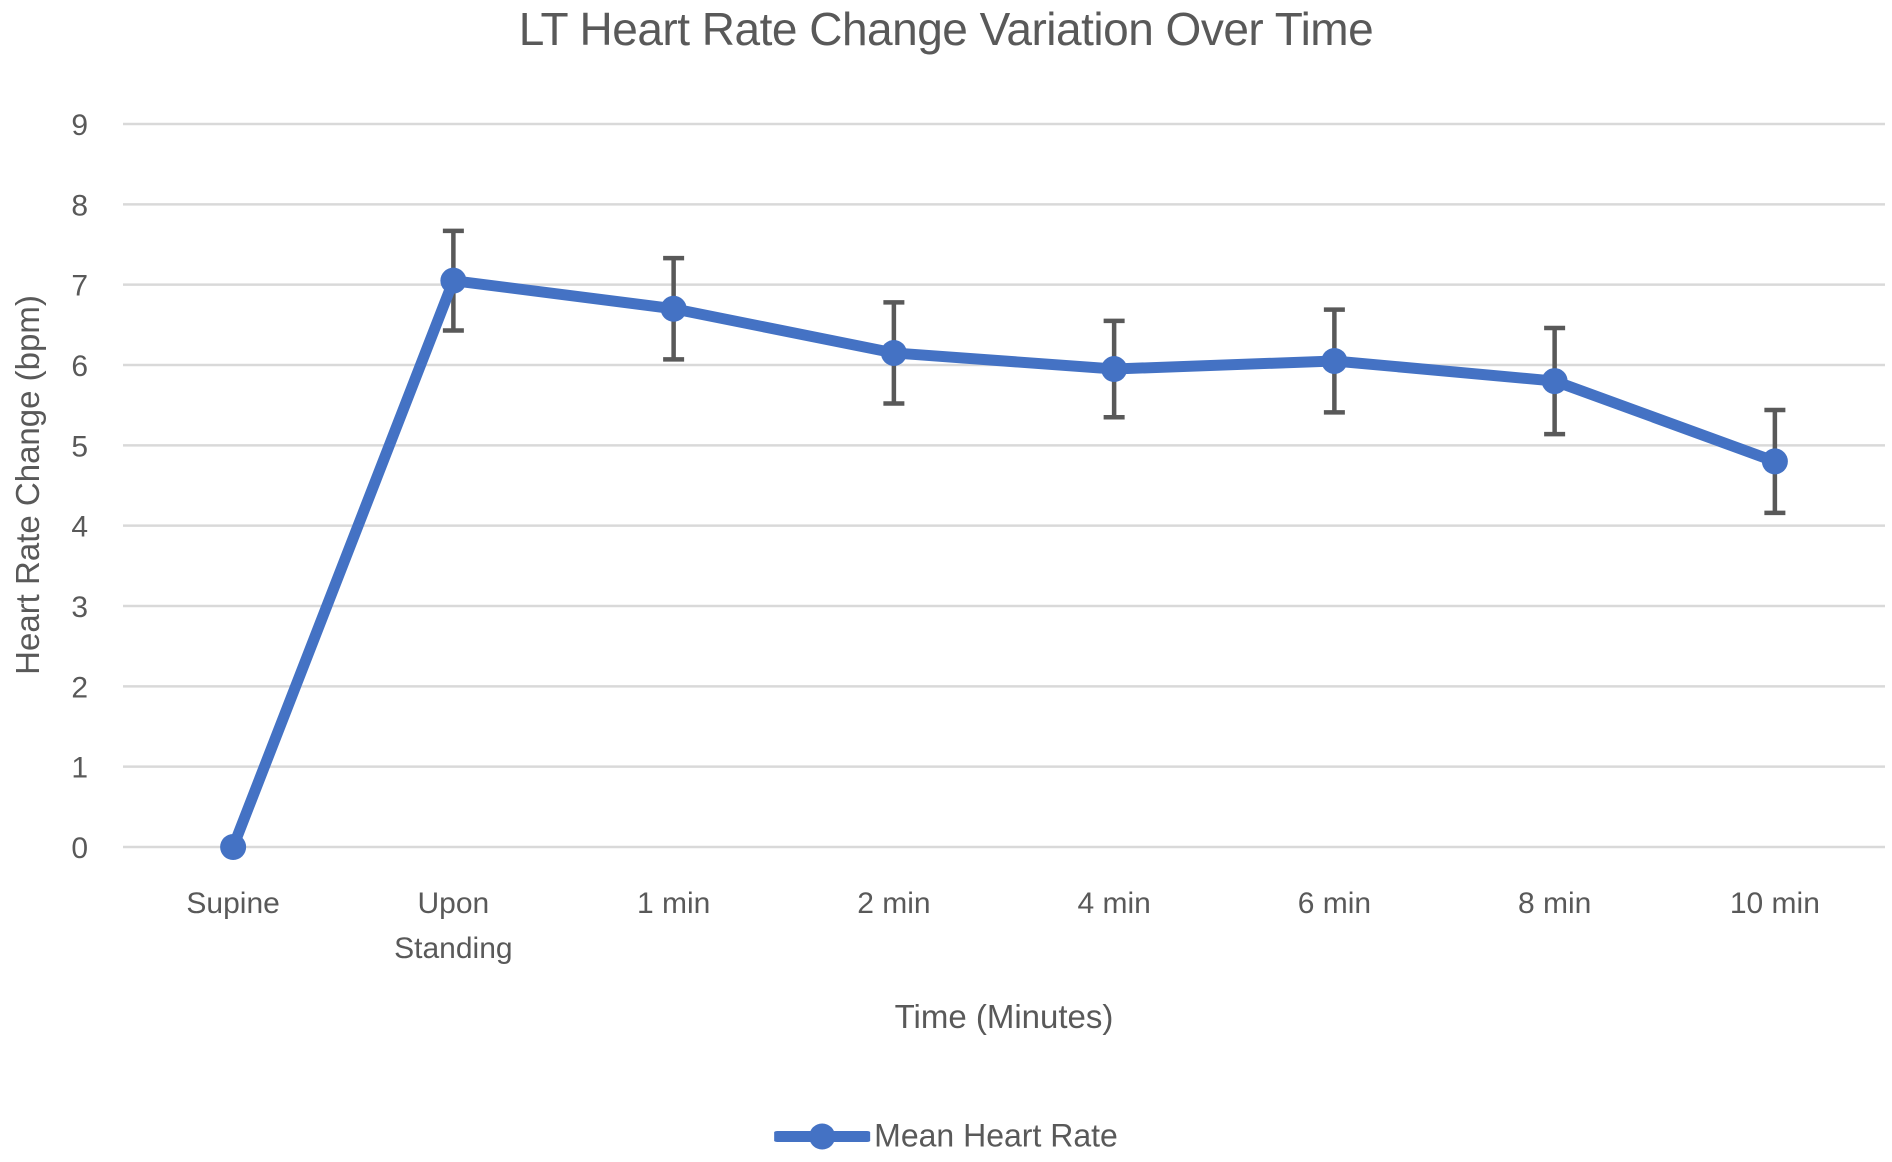 Image resolution: width=1892 pixels, height=1162 pixels. Describe the element at coordinates (79, 446) in the screenshot. I see `y-tick-label: 5` at that location.